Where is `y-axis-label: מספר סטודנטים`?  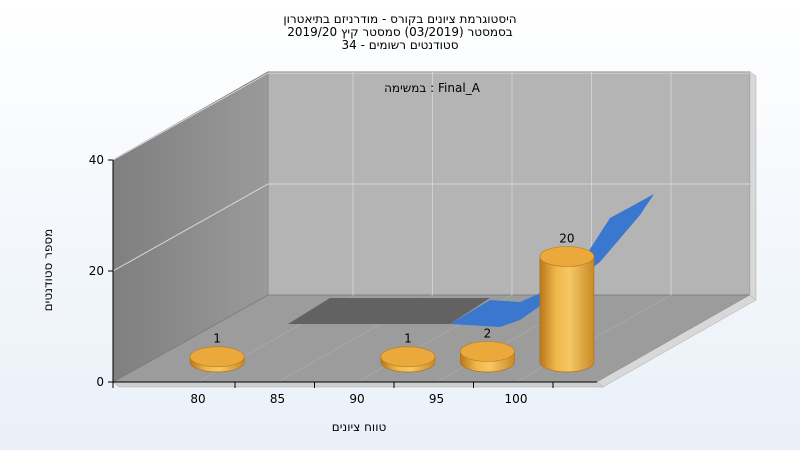
y-axis-label: מספר סטודנטים is located at coordinates (48, 270).